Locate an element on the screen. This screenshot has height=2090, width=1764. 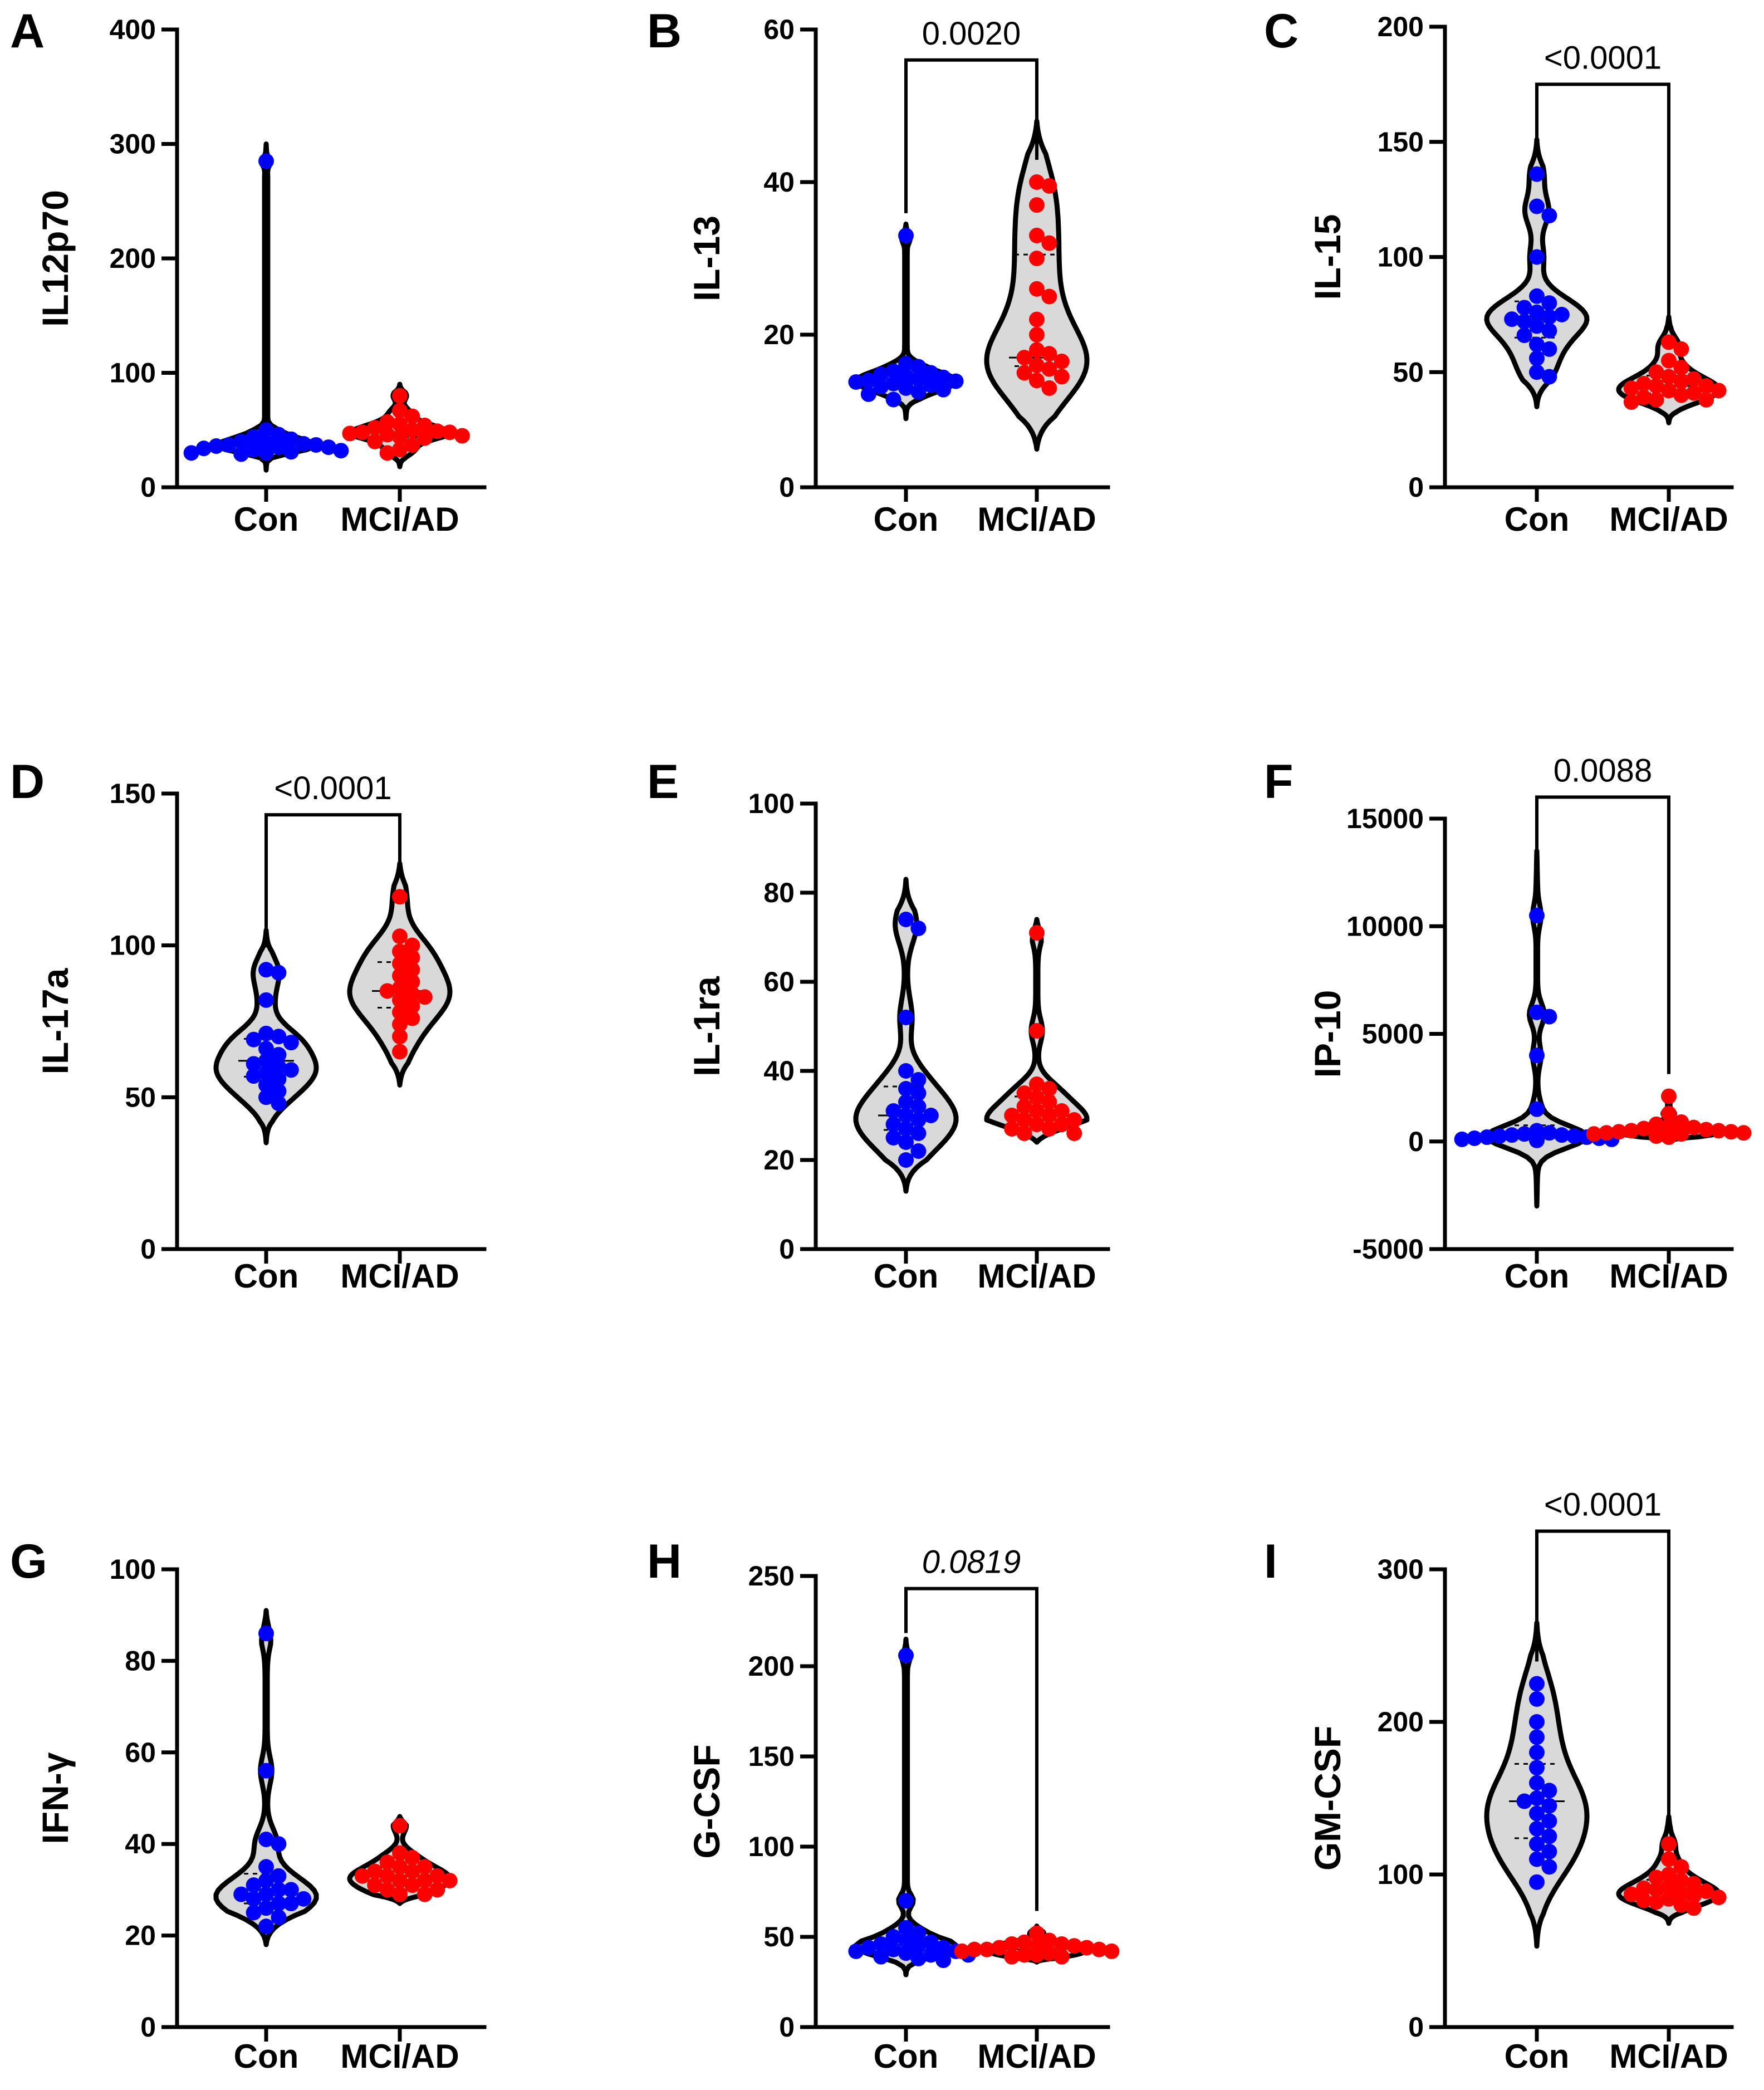
y-tick-label: 150 is located at coordinates (771, 1756).